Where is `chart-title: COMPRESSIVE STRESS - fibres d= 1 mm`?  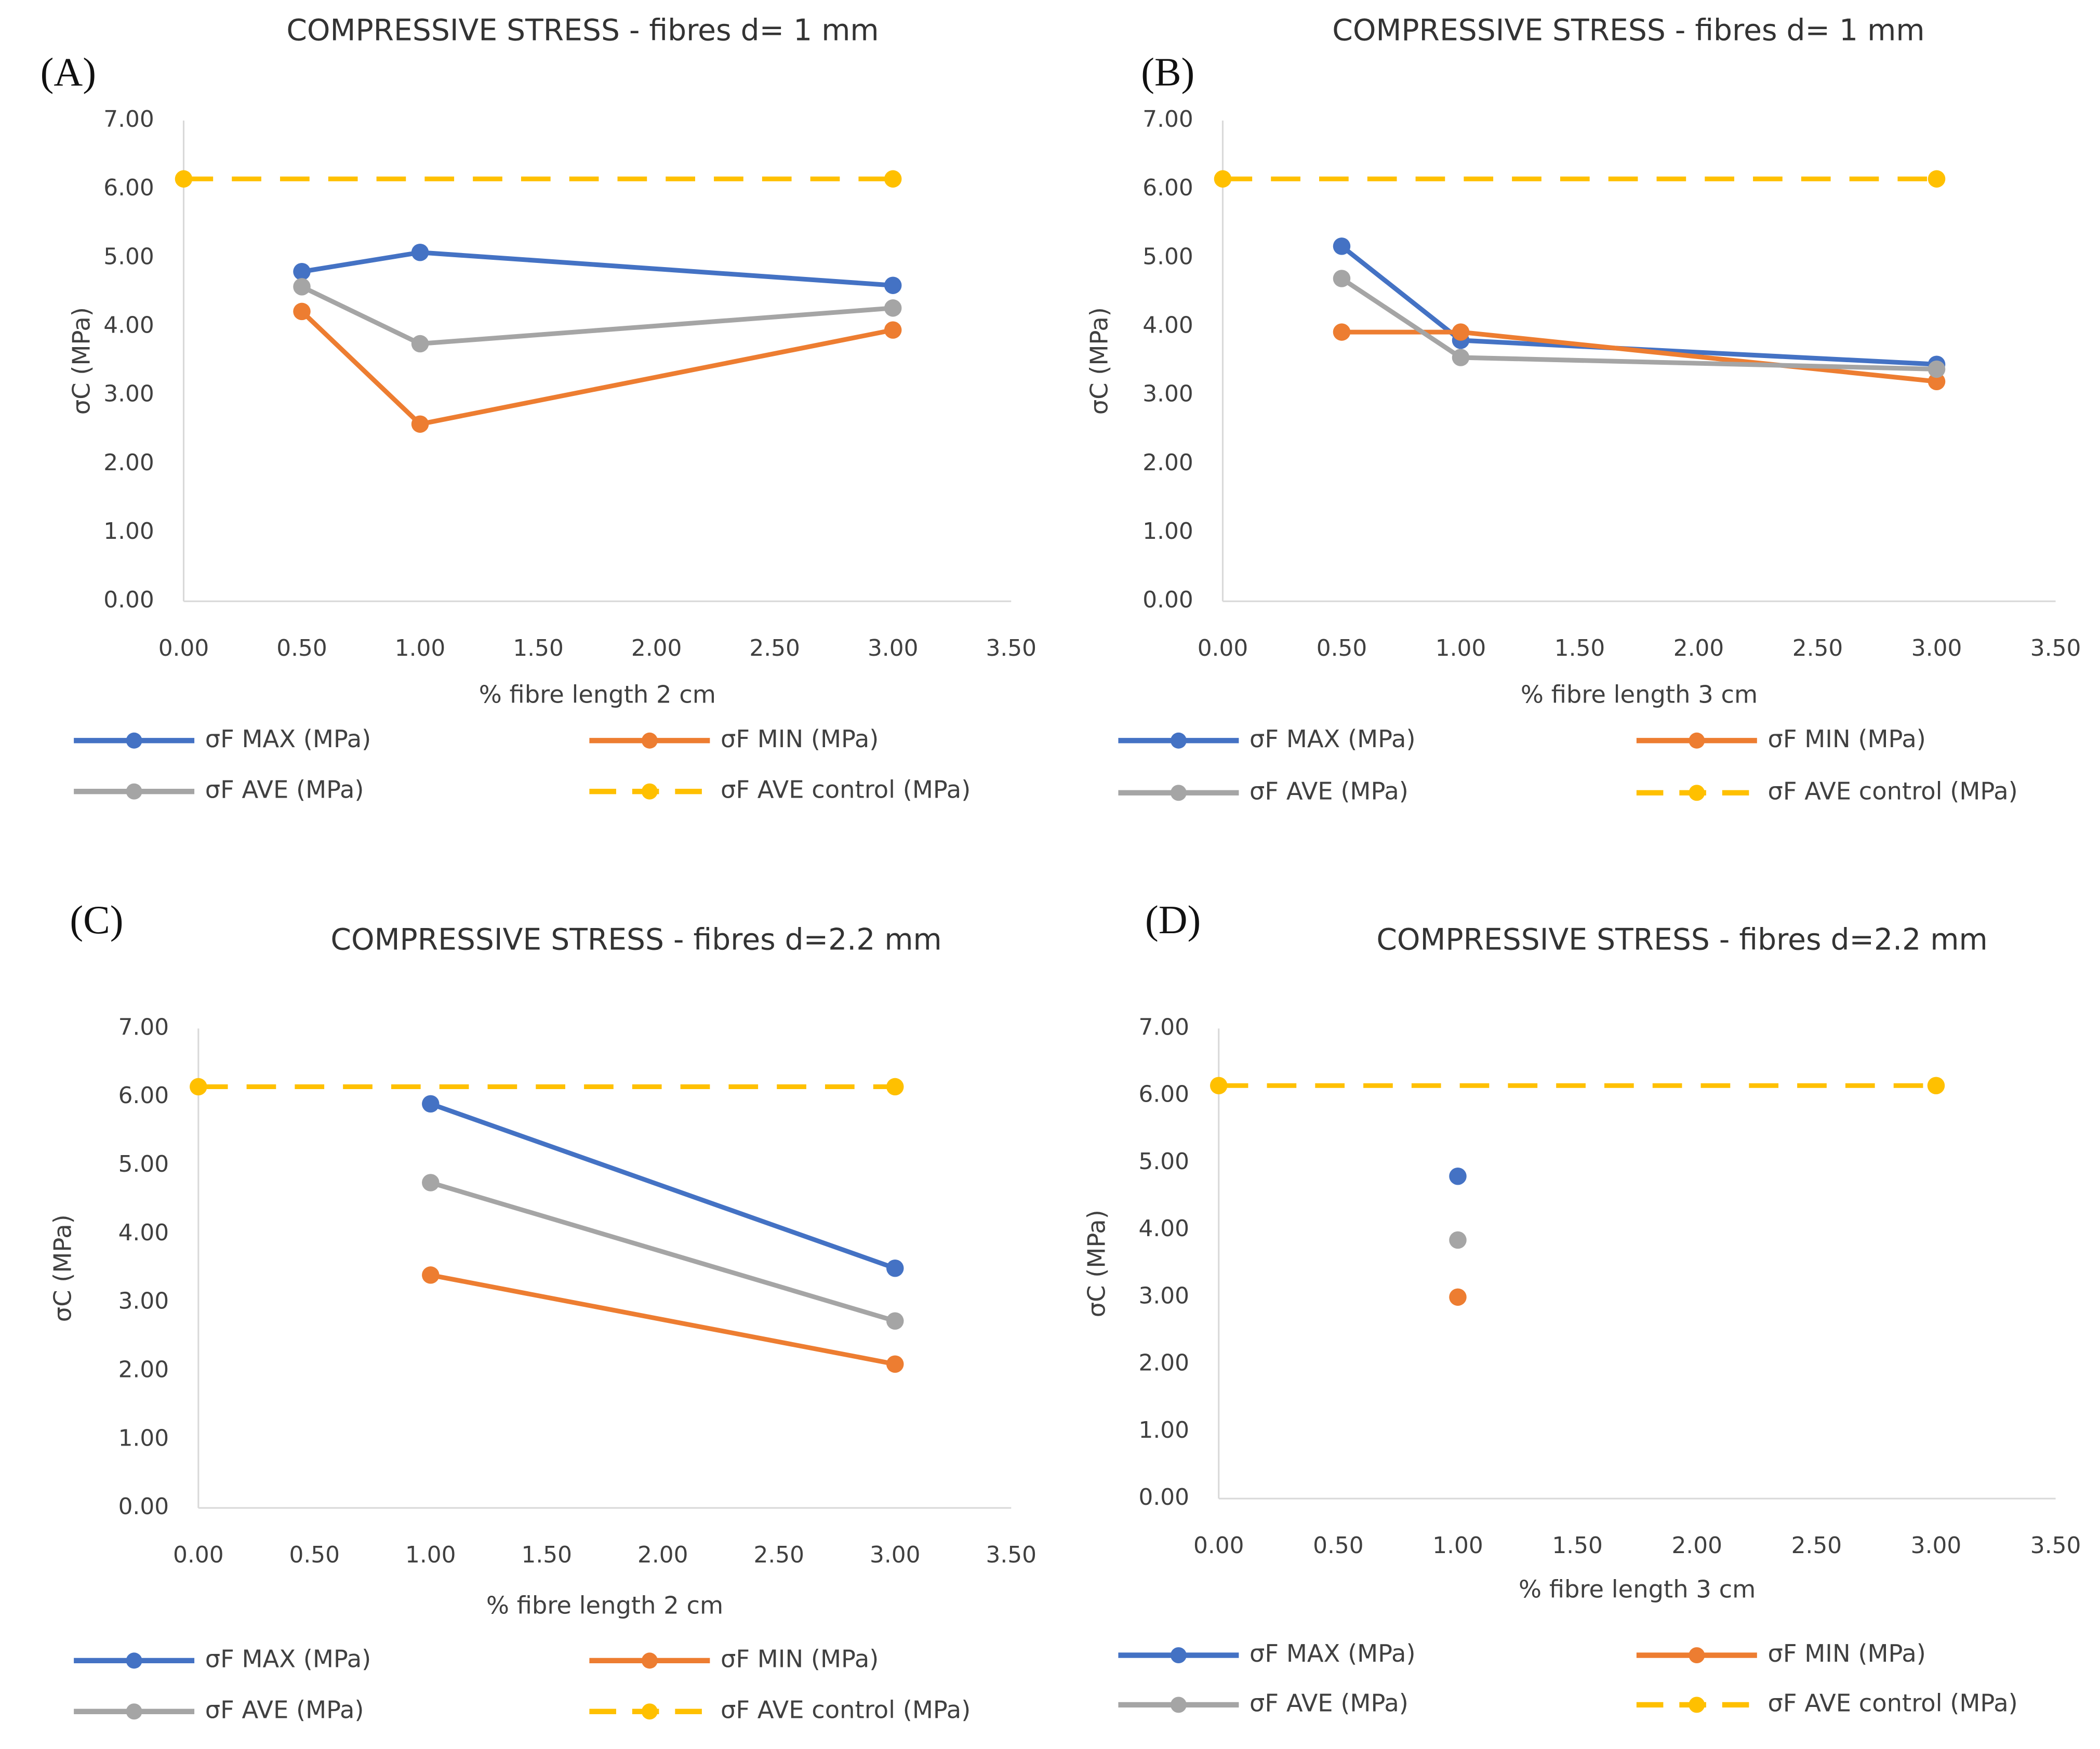
chart-title: COMPRESSIVE STRESS - fibres d= 1 mm is located at coordinates (1628, 30).